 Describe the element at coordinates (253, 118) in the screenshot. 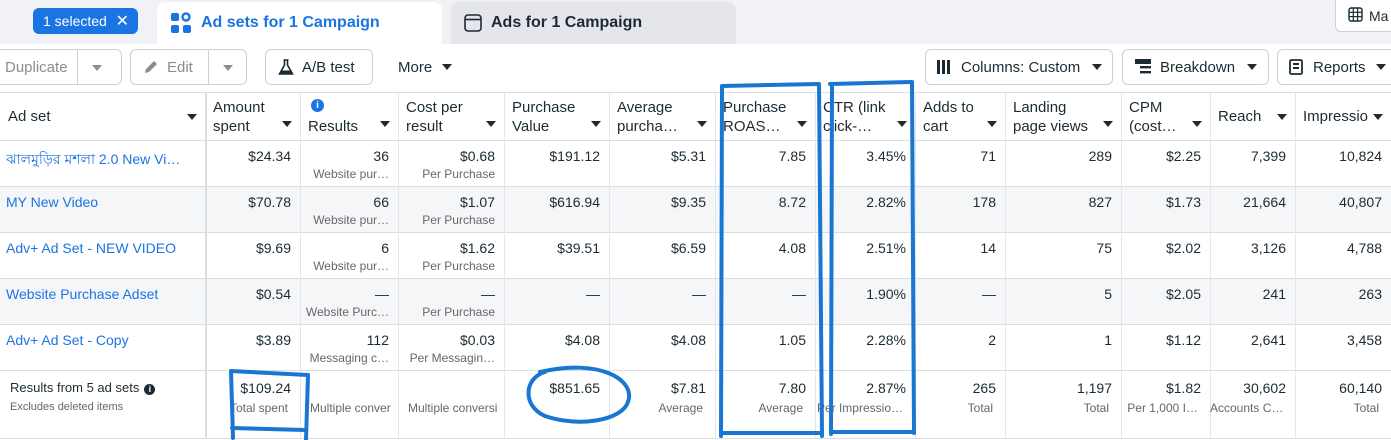

I see `column-header: Amount spent` at that location.